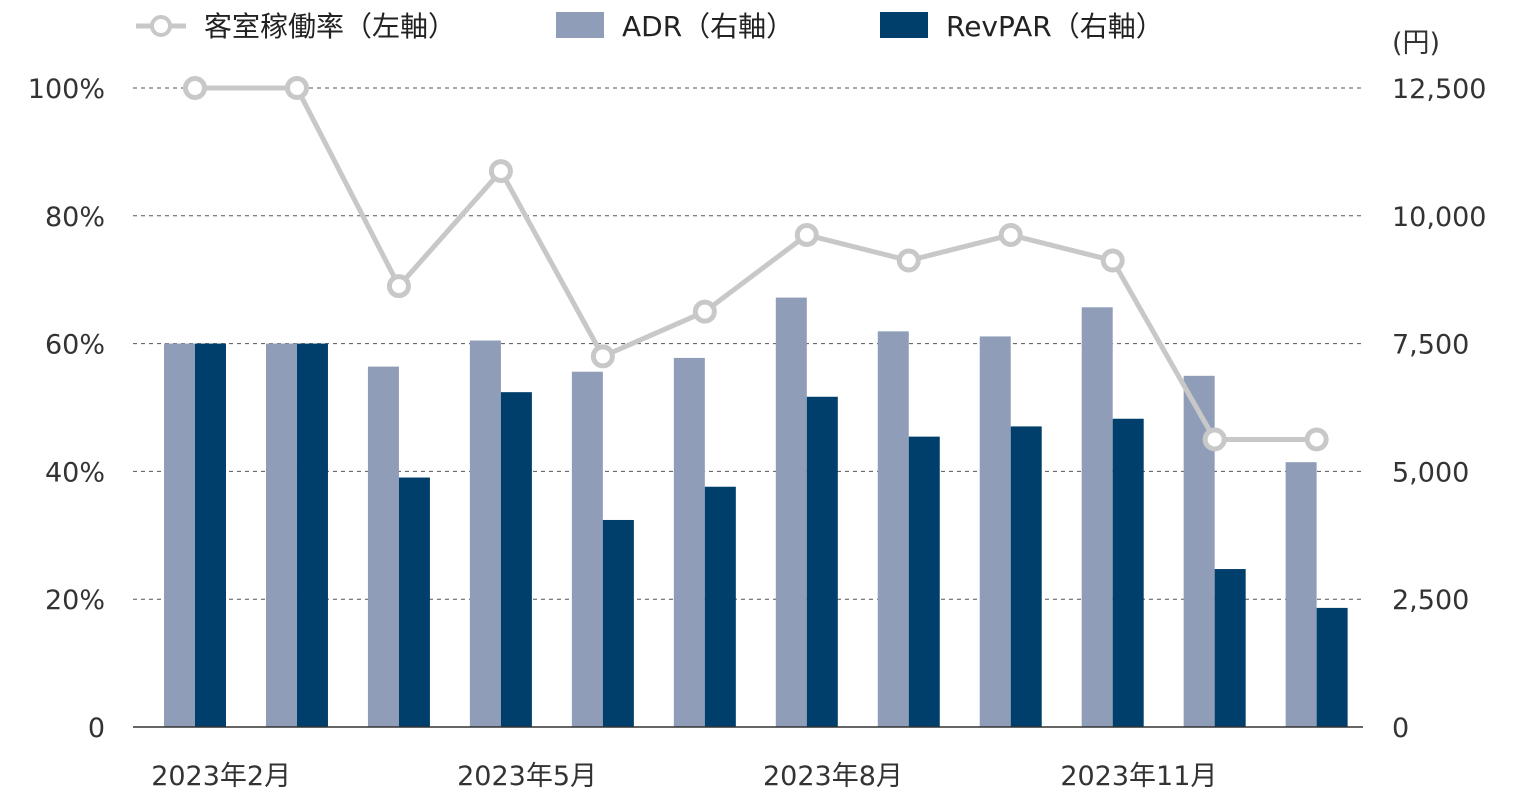  What do you see at coordinates (708, 26) in the screenshot?
I see `legend-adr-label: ADR（右軸）` at bounding box center [708, 26].